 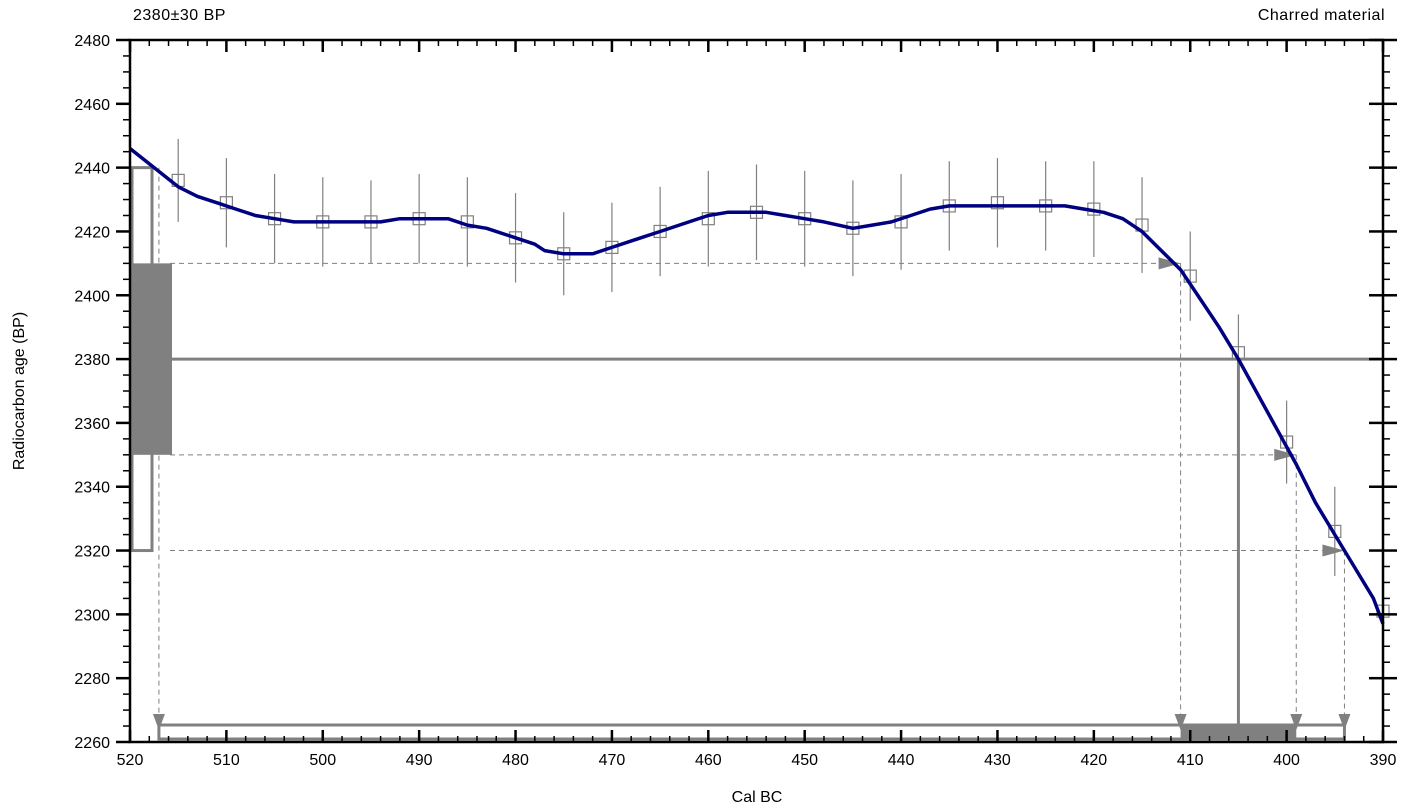 I want to click on y-tick-label: 2400, so click(x=92, y=296).